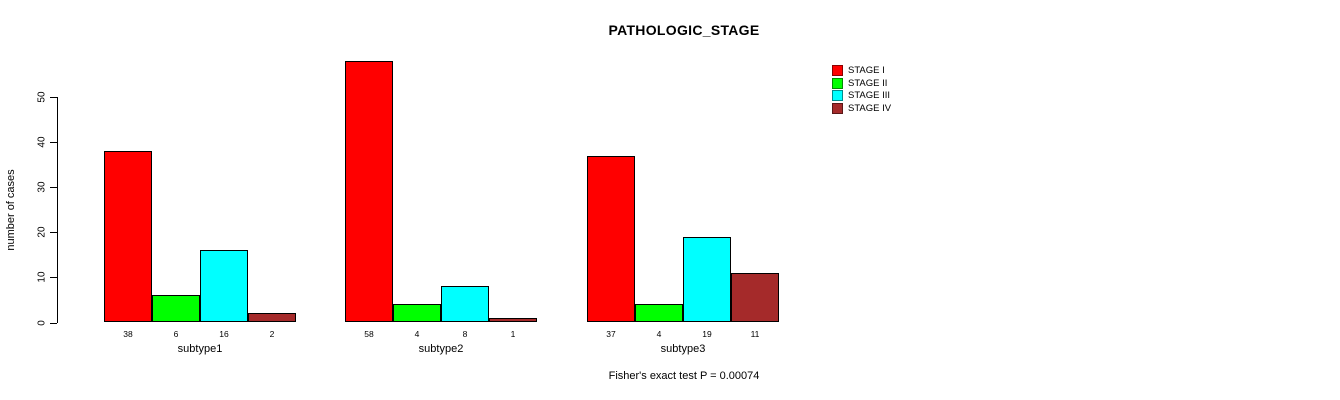 This screenshot has width=1340, height=400. Describe the element at coordinates (441, 349) in the screenshot. I see `category-label-subtype2: subtype2` at that location.